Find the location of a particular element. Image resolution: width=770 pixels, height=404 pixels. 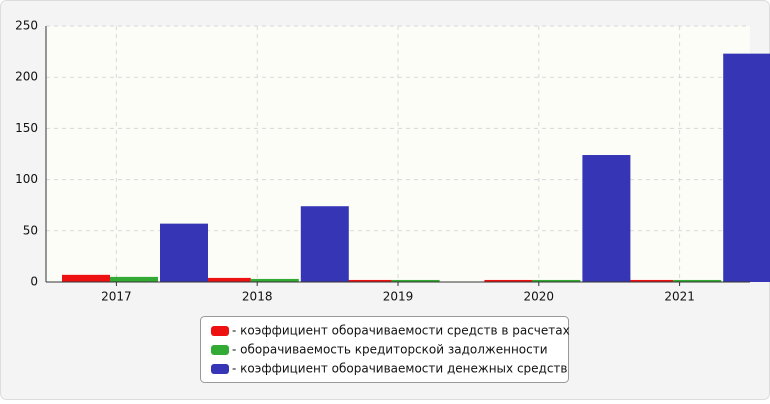

x-tick-label: 2021 is located at coordinates (679, 297).